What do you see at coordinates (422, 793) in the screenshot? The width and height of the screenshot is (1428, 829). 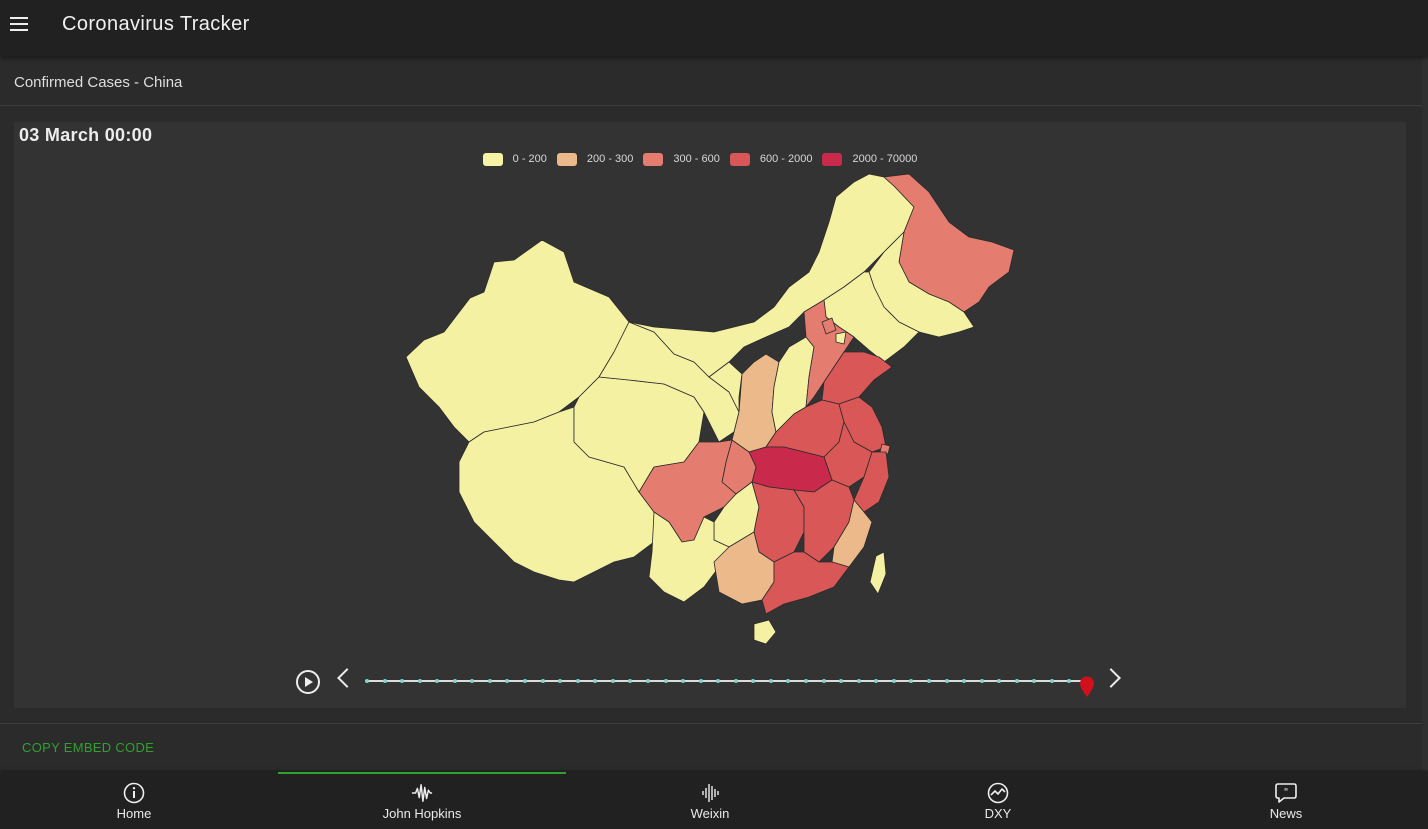 I see `soundwave-icon` at bounding box center [422, 793].